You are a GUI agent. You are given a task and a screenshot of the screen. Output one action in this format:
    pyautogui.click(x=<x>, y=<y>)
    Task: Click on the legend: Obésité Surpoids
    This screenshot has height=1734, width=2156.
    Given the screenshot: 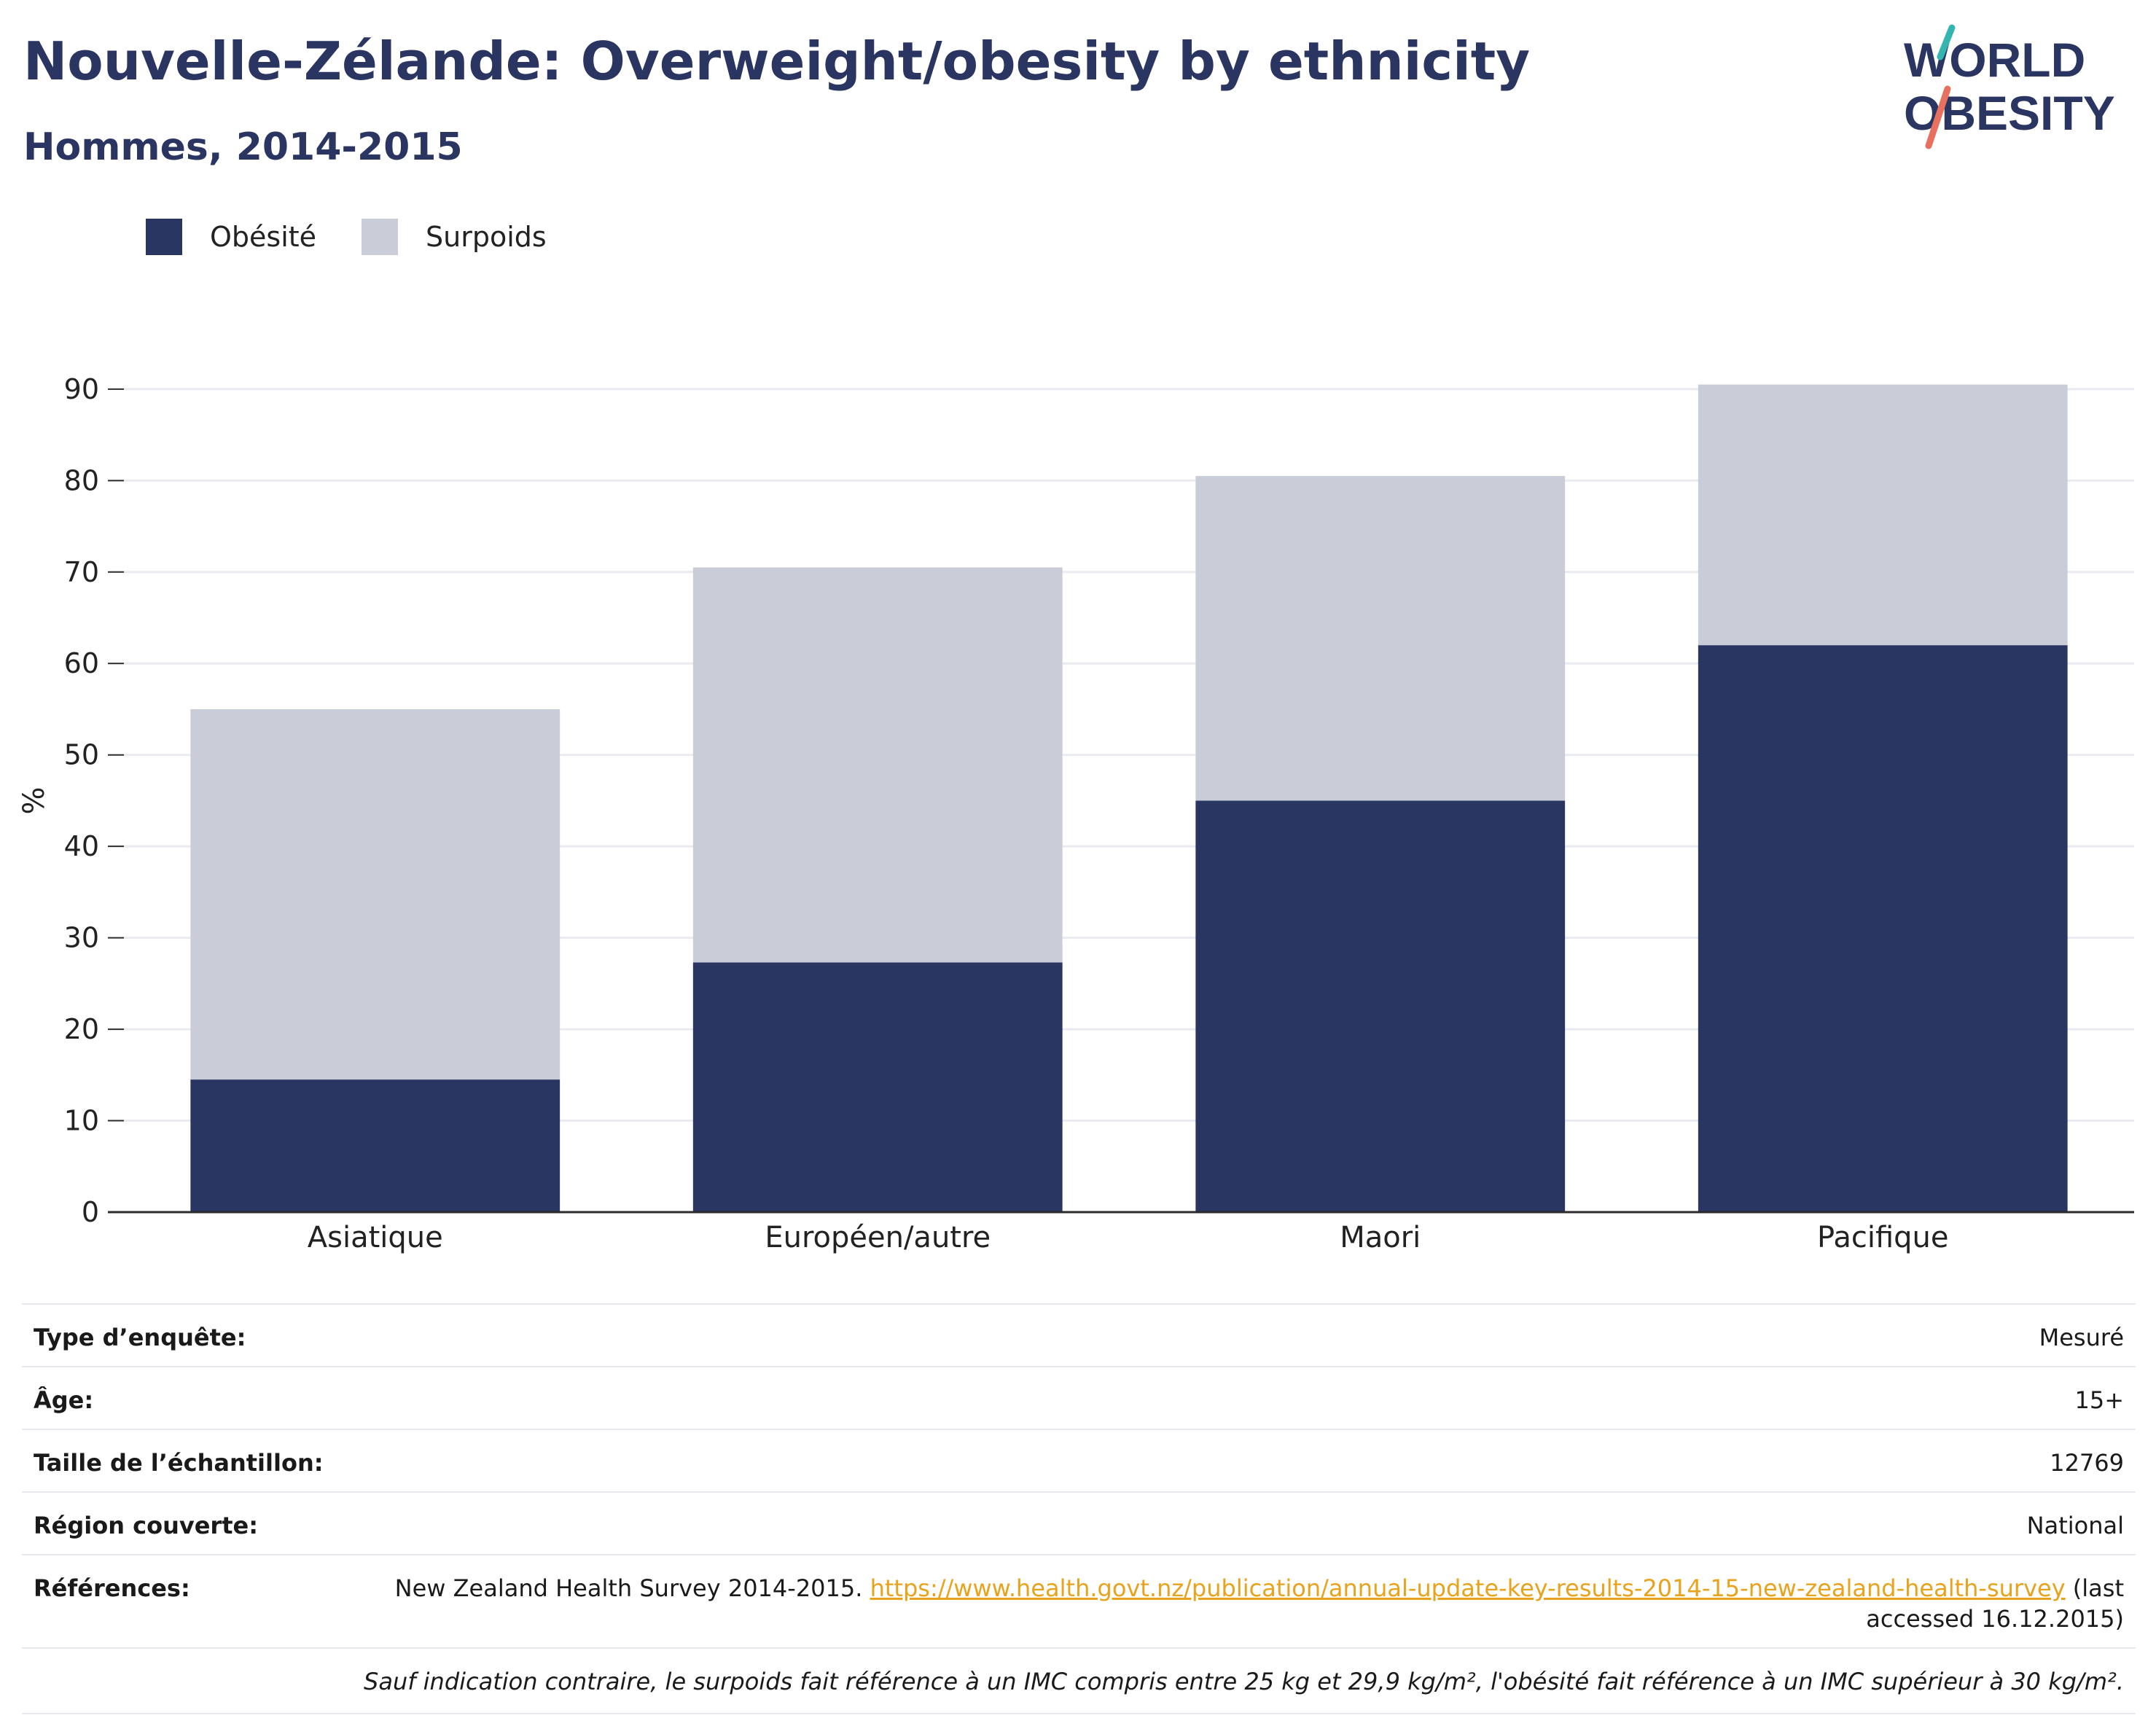 What is the action you would take?
    pyautogui.click(x=369, y=237)
    